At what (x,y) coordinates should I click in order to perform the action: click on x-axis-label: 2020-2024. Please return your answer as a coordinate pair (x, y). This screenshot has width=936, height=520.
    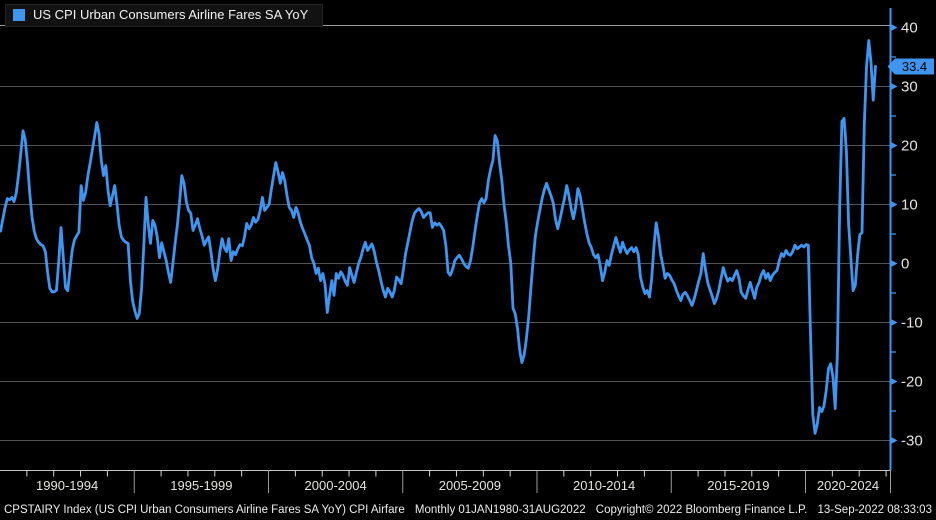
    Looking at the image, I should click on (848, 485).